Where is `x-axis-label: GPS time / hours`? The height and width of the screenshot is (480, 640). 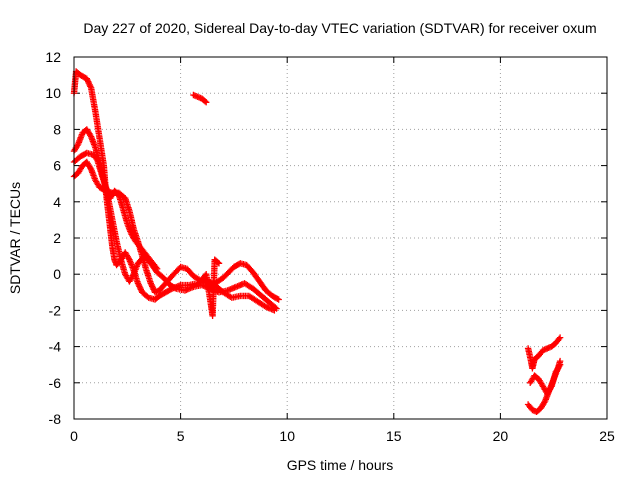
x-axis-label: GPS time / hours is located at coordinates (340, 465).